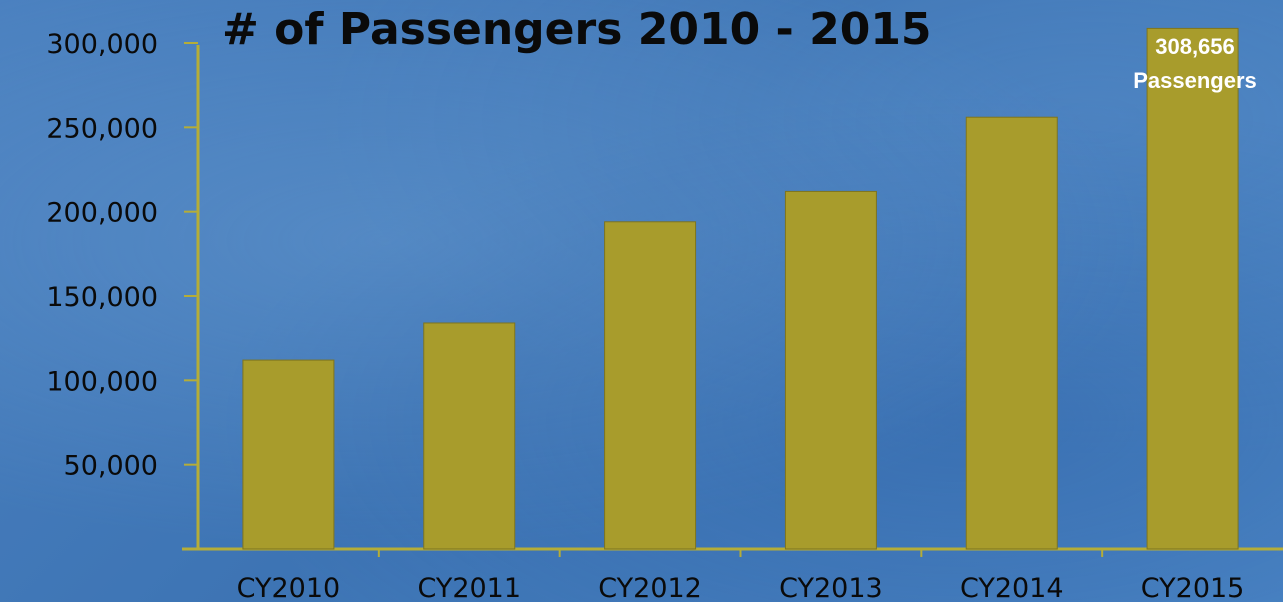 The width and height of the screenshot is (1283, 602). Describe the element at coordinates (1195, 46) in the screenshot. I see `annotation-value: 308,656` at that location.